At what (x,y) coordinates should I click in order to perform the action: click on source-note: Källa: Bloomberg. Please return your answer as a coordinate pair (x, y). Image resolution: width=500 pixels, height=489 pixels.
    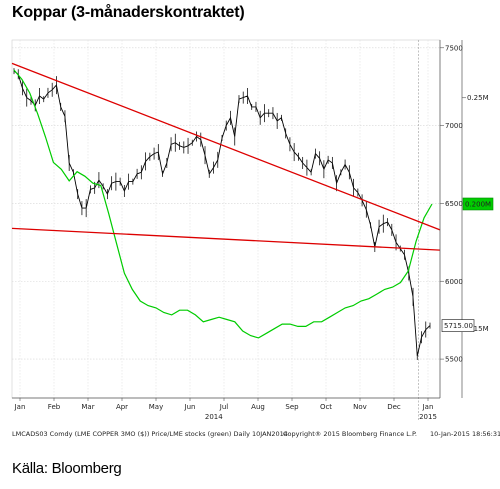
    Looking at the image, I should click on (67, 468).